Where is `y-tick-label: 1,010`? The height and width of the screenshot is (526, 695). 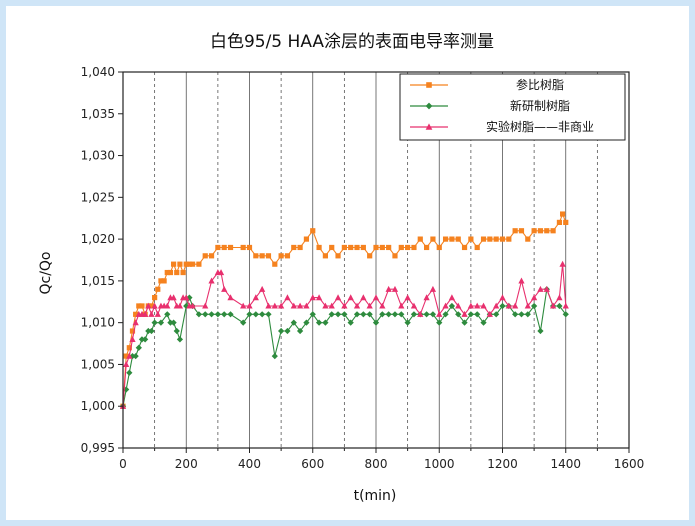 y-tick-label: 1,010 is located at coordinates (98, 323).